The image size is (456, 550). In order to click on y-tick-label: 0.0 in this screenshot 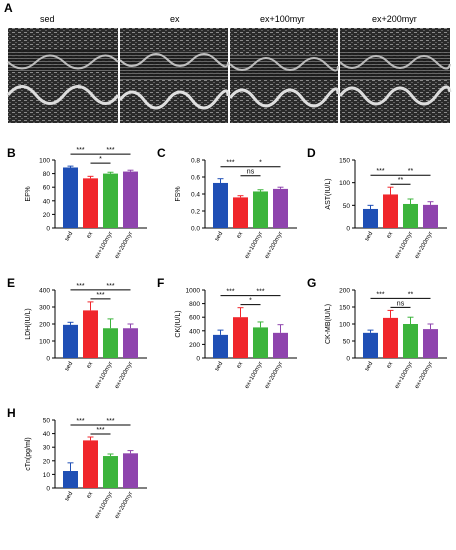, I will do `click(195, 229)`.